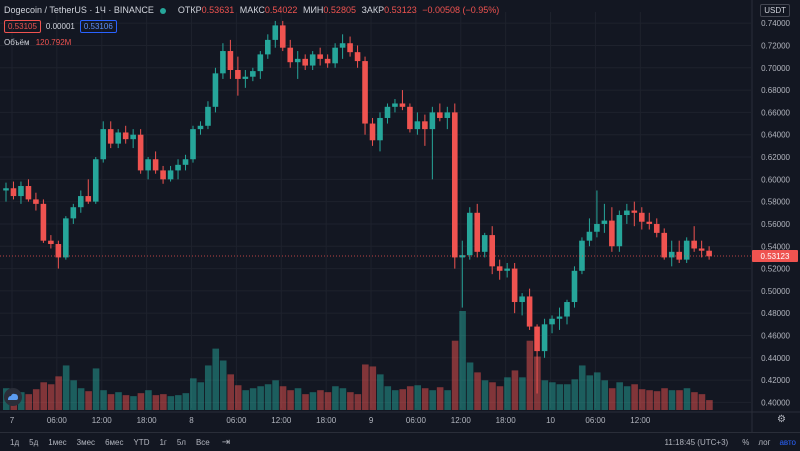  I want to click on range-1y-button: 1г, so click(163, 442).